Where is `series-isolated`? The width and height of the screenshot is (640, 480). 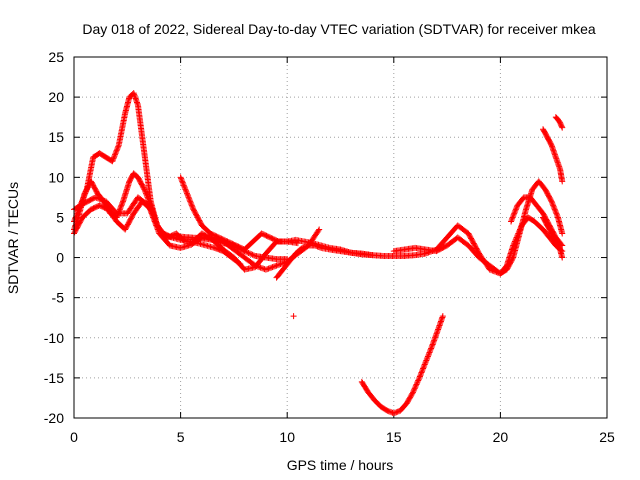
series-isolated is located at coordinates (293, 316).